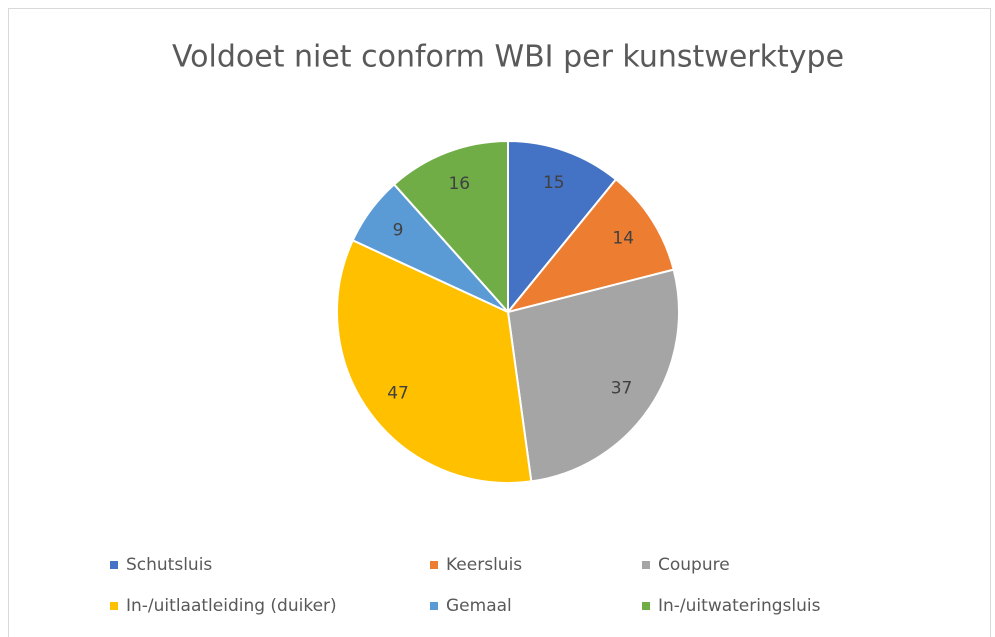 The image size is (995, 637). What do you see at coordinates (622, 388) in the screenshot?
I see `data-label: 37` at bounding box center [622, 388].